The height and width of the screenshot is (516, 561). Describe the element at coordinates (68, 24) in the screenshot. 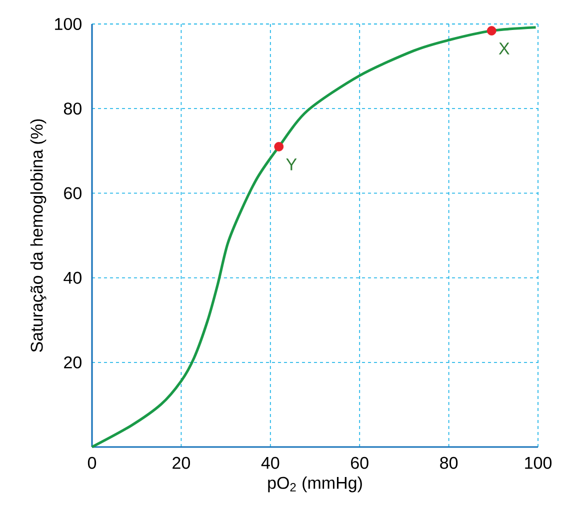

I see `y-tick-label: 100` at that location.